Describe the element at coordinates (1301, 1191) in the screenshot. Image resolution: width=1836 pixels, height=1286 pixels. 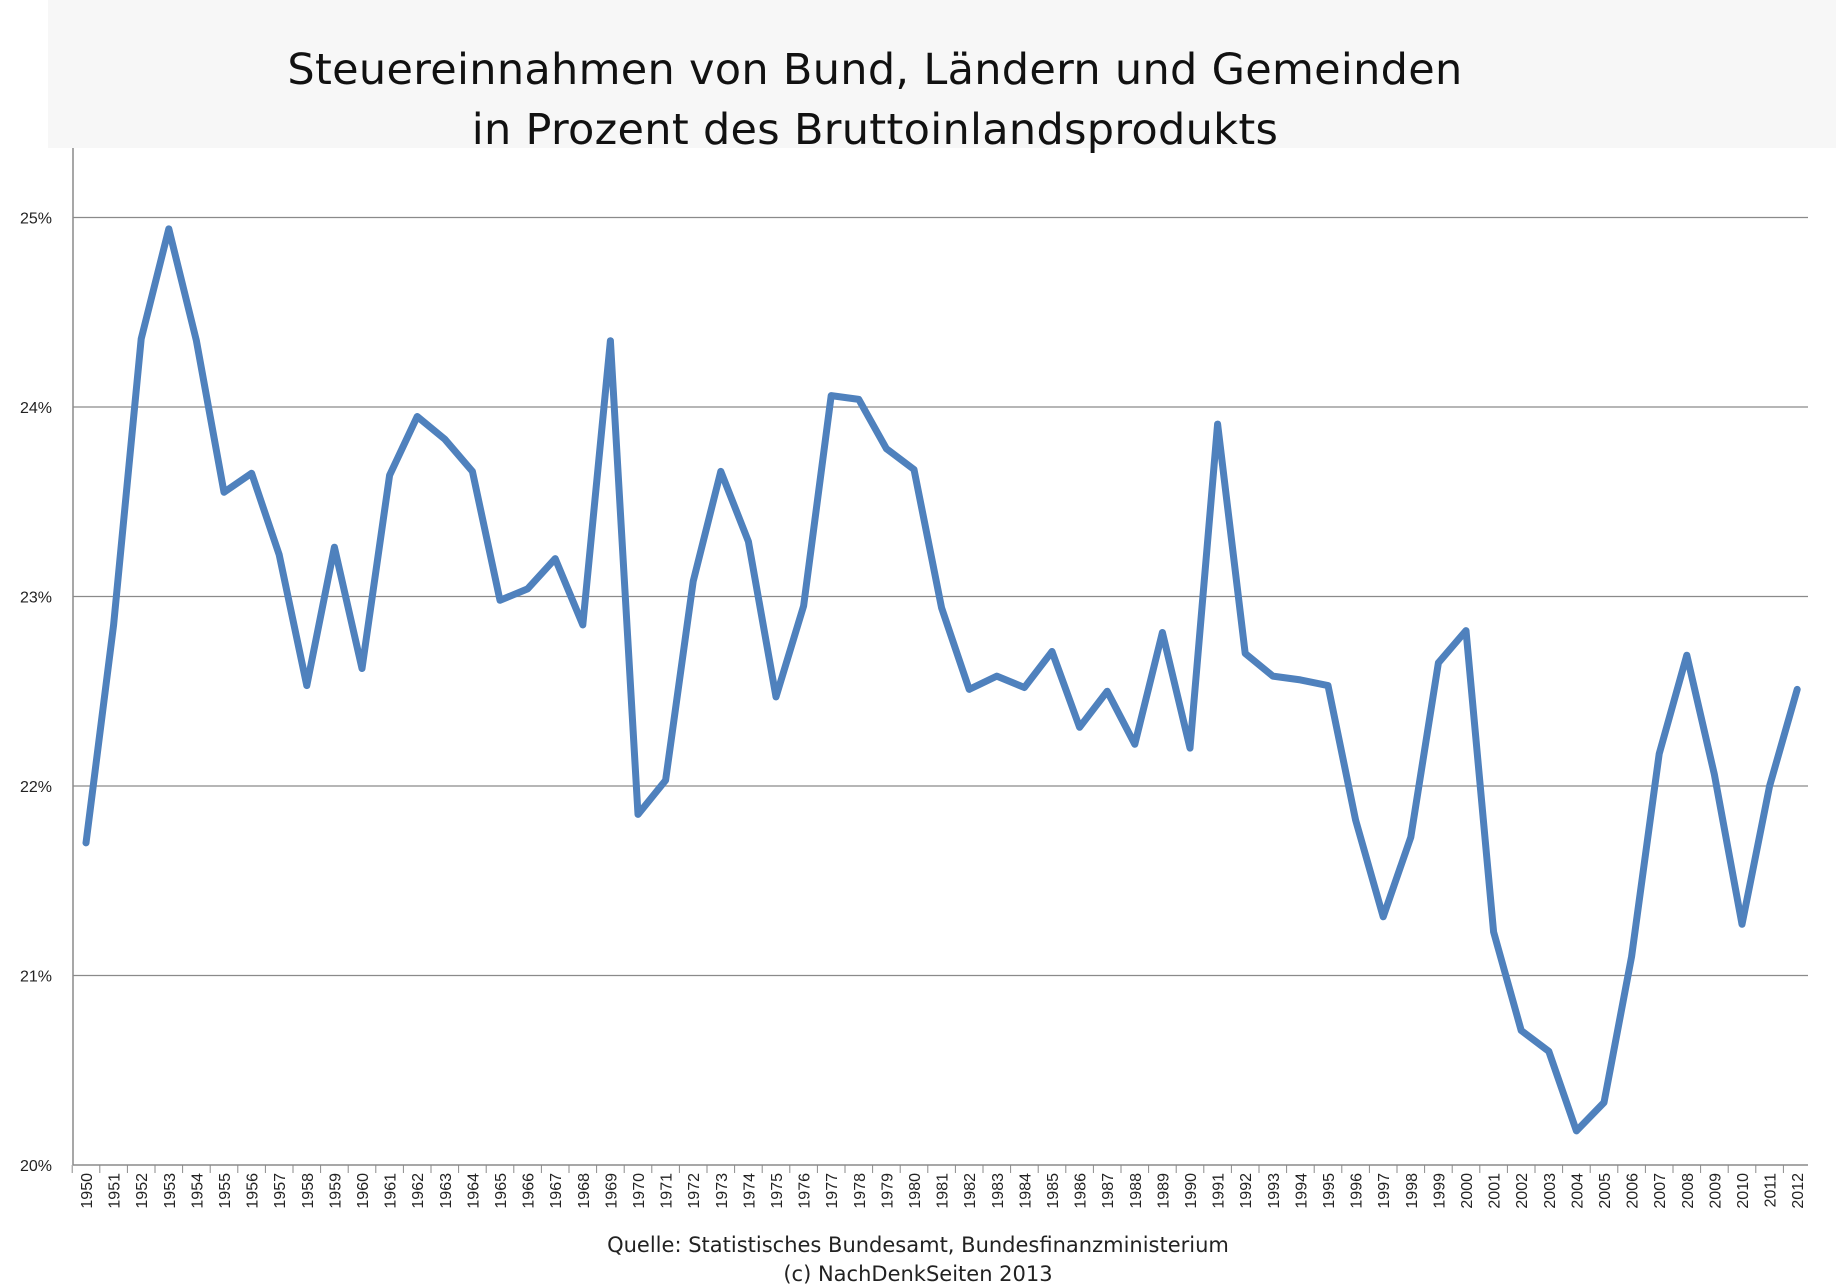
I see `x-tick-label: 1994` at that location.